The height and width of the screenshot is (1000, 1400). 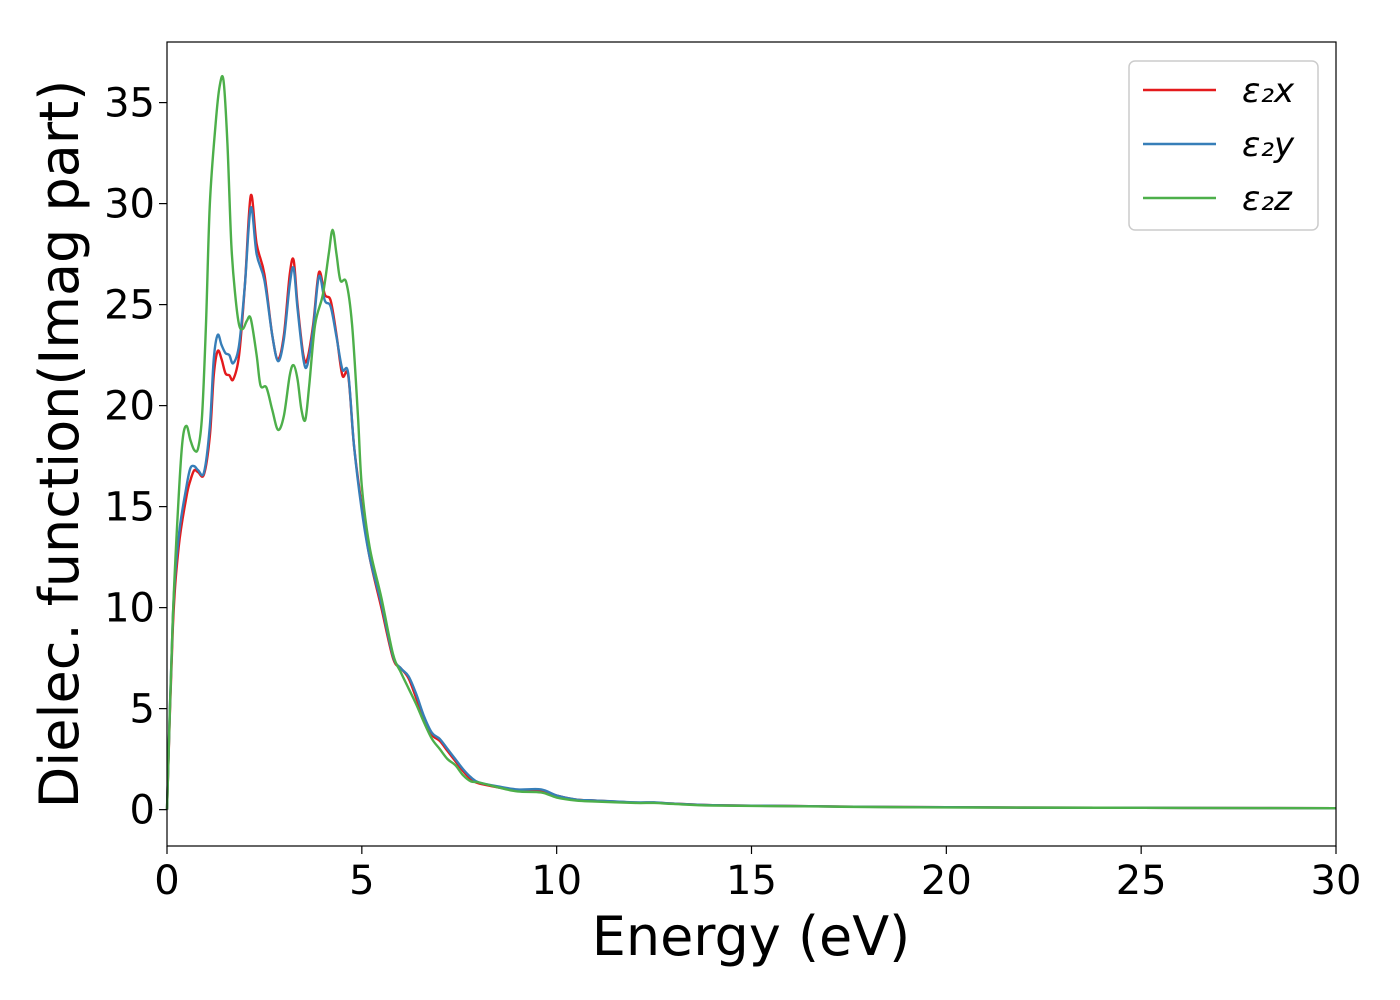 I want to click on y-tick-label: 15, so click(x=129, y=508).